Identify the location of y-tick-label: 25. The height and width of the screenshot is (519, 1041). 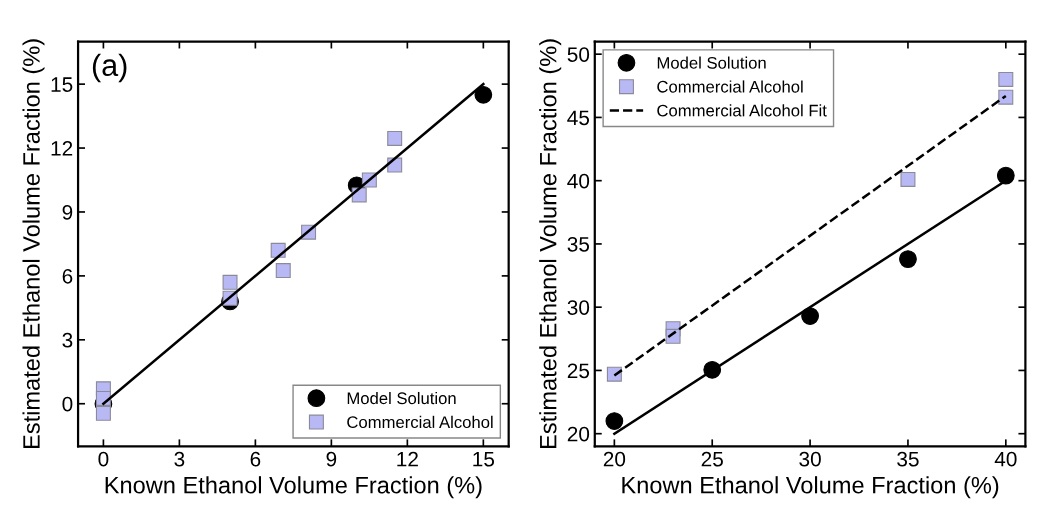
(578, 371).